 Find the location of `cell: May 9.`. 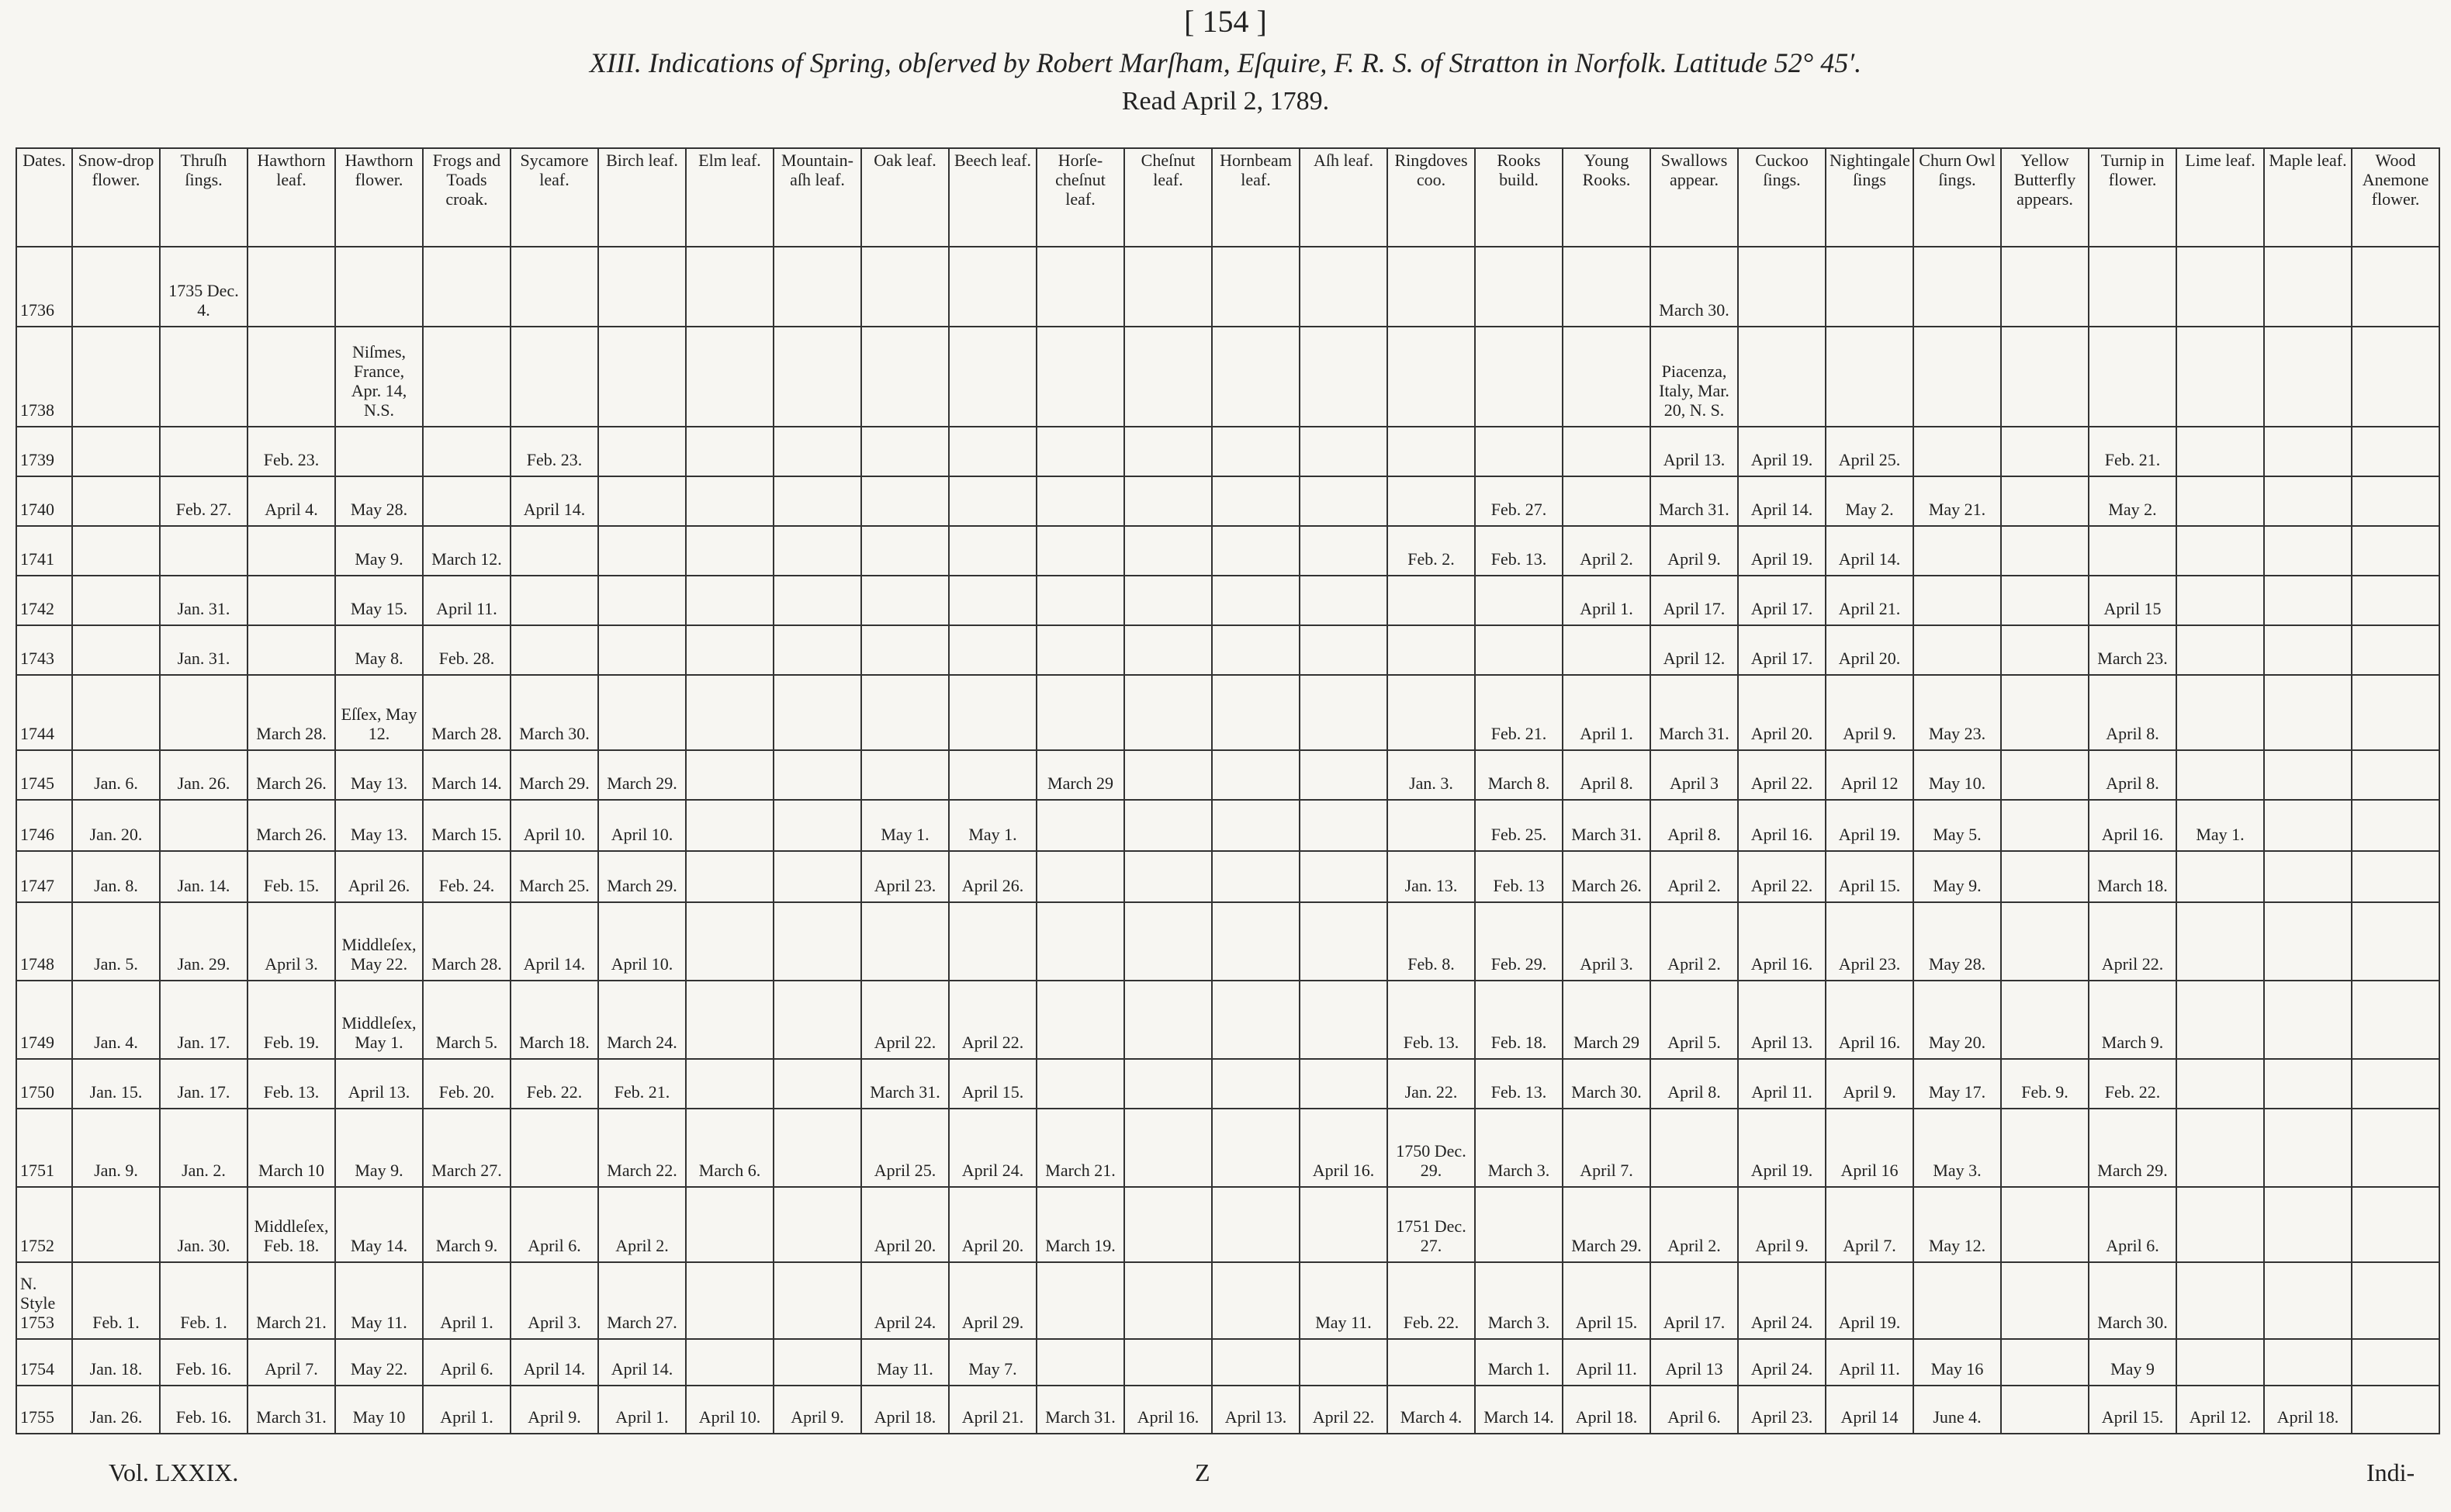

cell: May 9. is located at coordinates (1958, 876).